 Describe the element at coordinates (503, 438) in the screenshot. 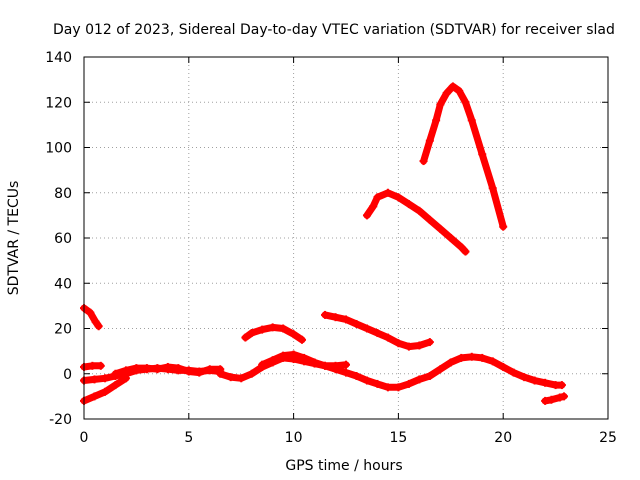

I see `x-tick-label: 20` at that location.